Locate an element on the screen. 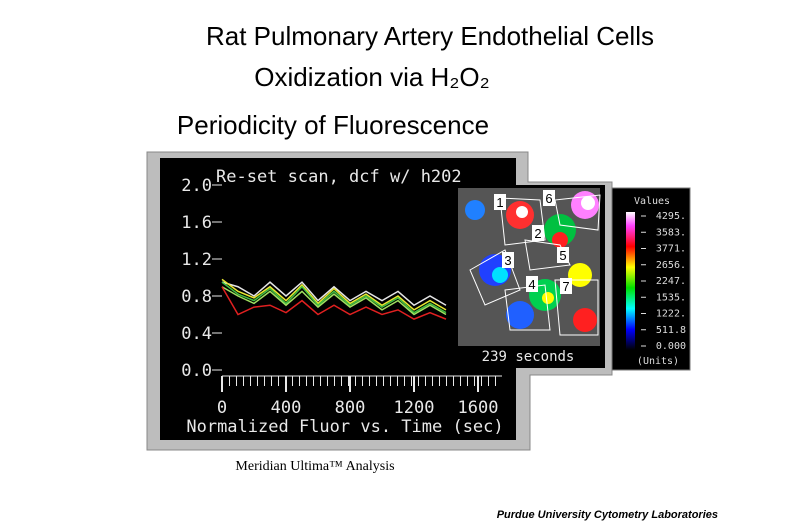 The width and height of the screenshot is (785, 526). scale-title: Values is located at coordinates (652, 201).